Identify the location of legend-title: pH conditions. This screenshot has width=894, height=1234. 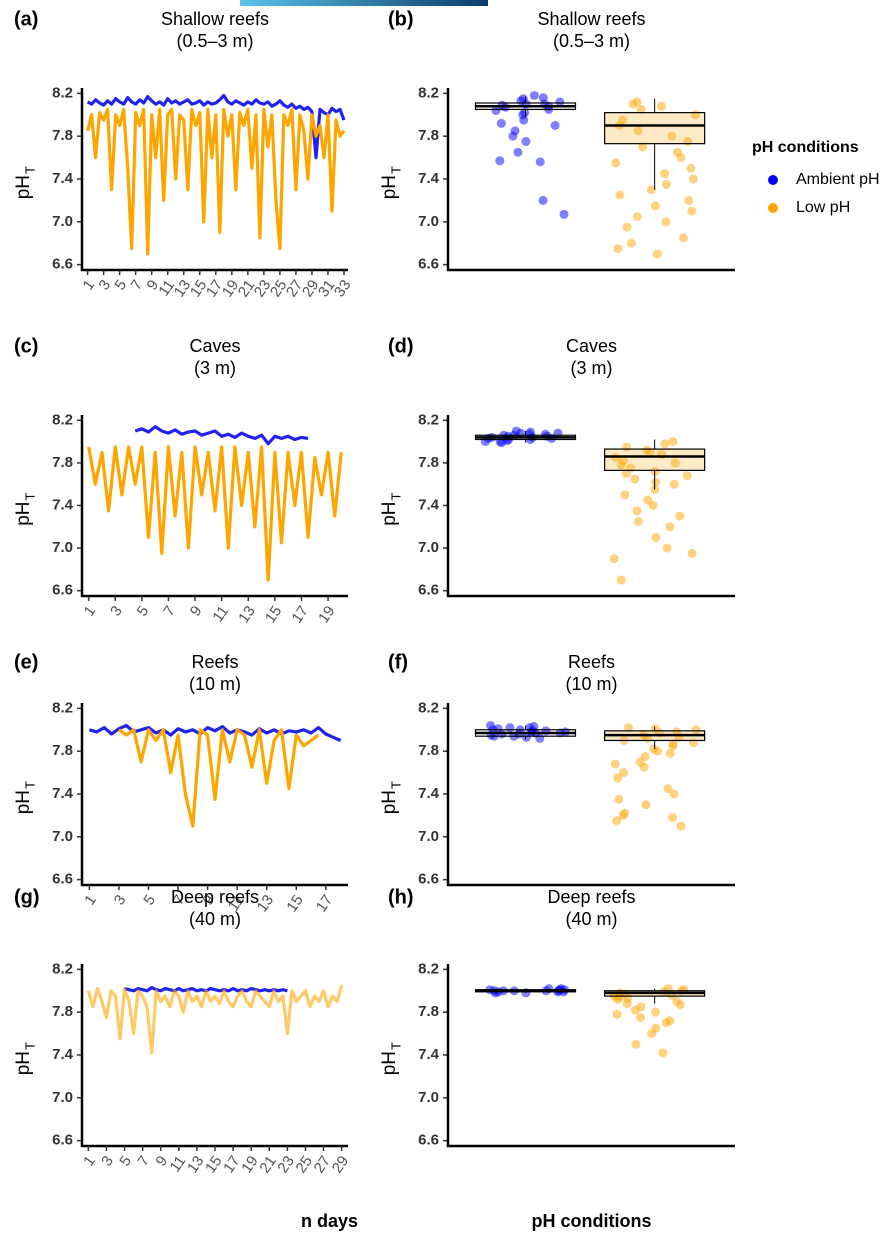
(805, 147).